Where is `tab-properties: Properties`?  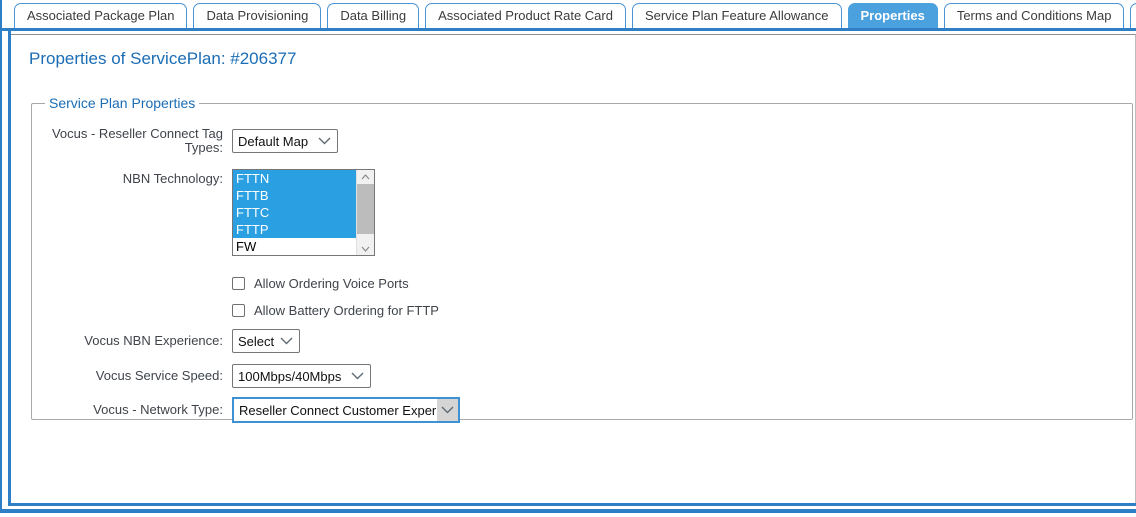
tab-properties: Properties is located at coordinates (892, 15).